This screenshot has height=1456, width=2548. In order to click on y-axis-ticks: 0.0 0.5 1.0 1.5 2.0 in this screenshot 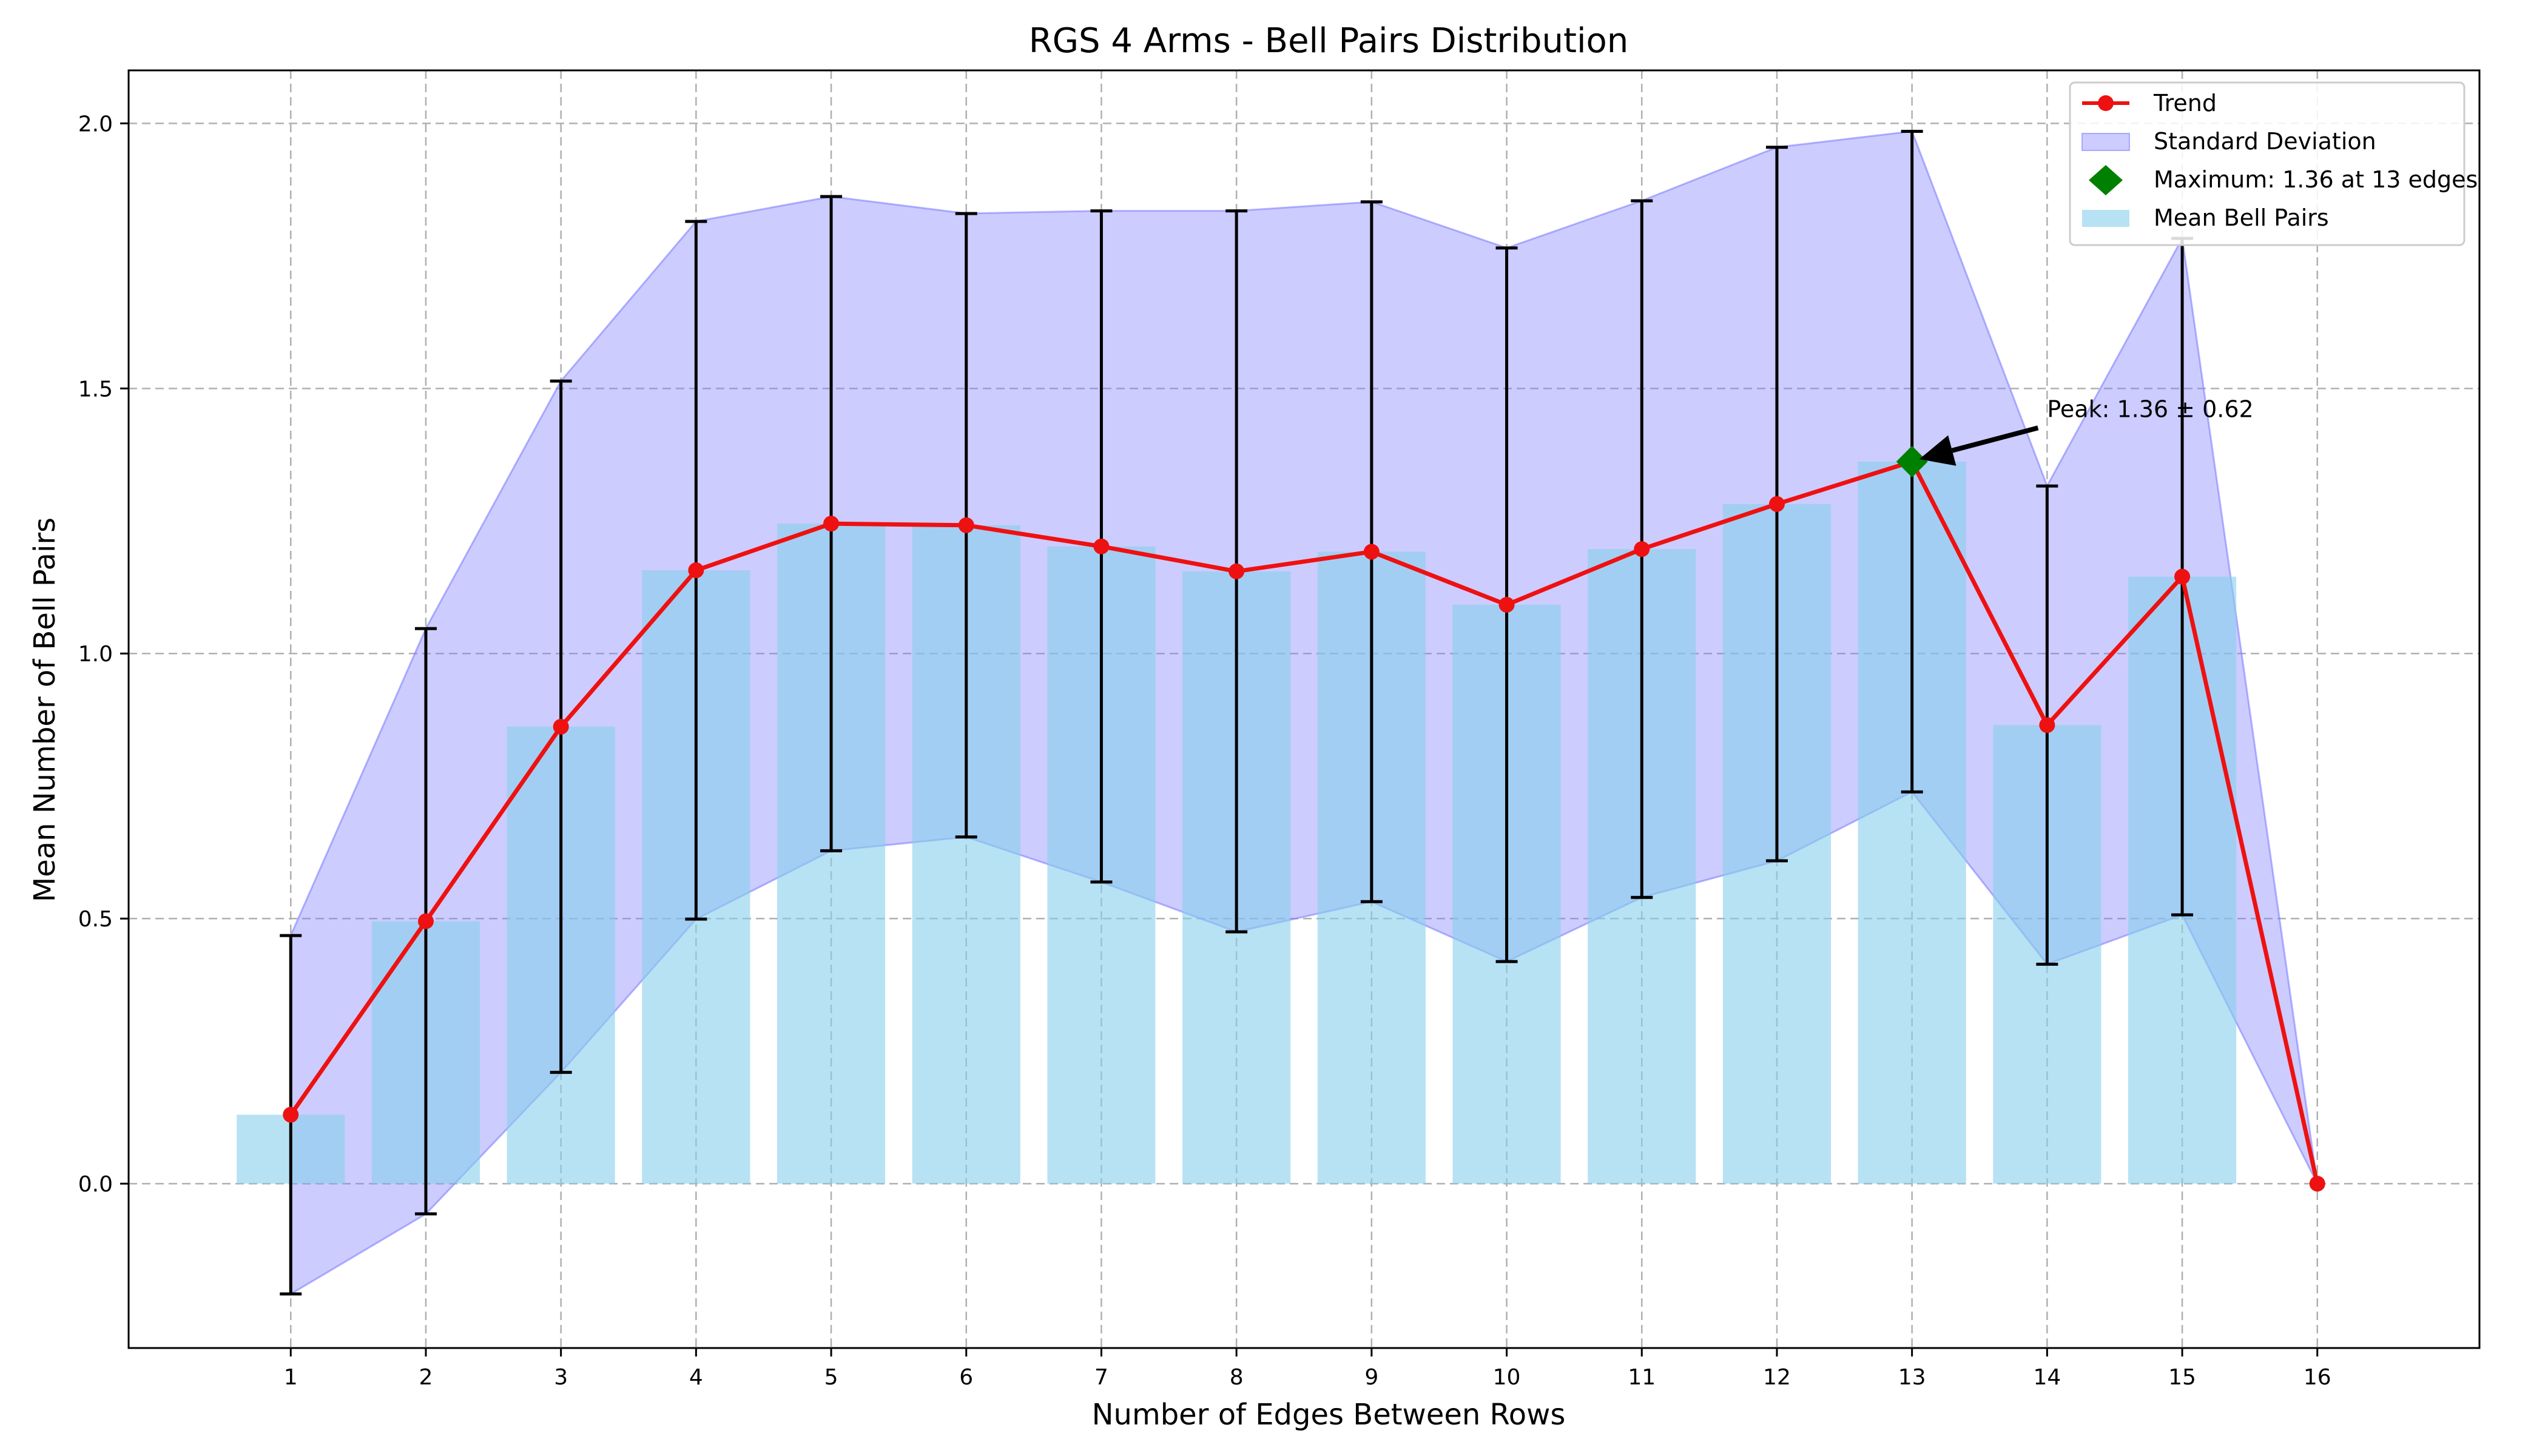, I will do `click(103, 654)`.